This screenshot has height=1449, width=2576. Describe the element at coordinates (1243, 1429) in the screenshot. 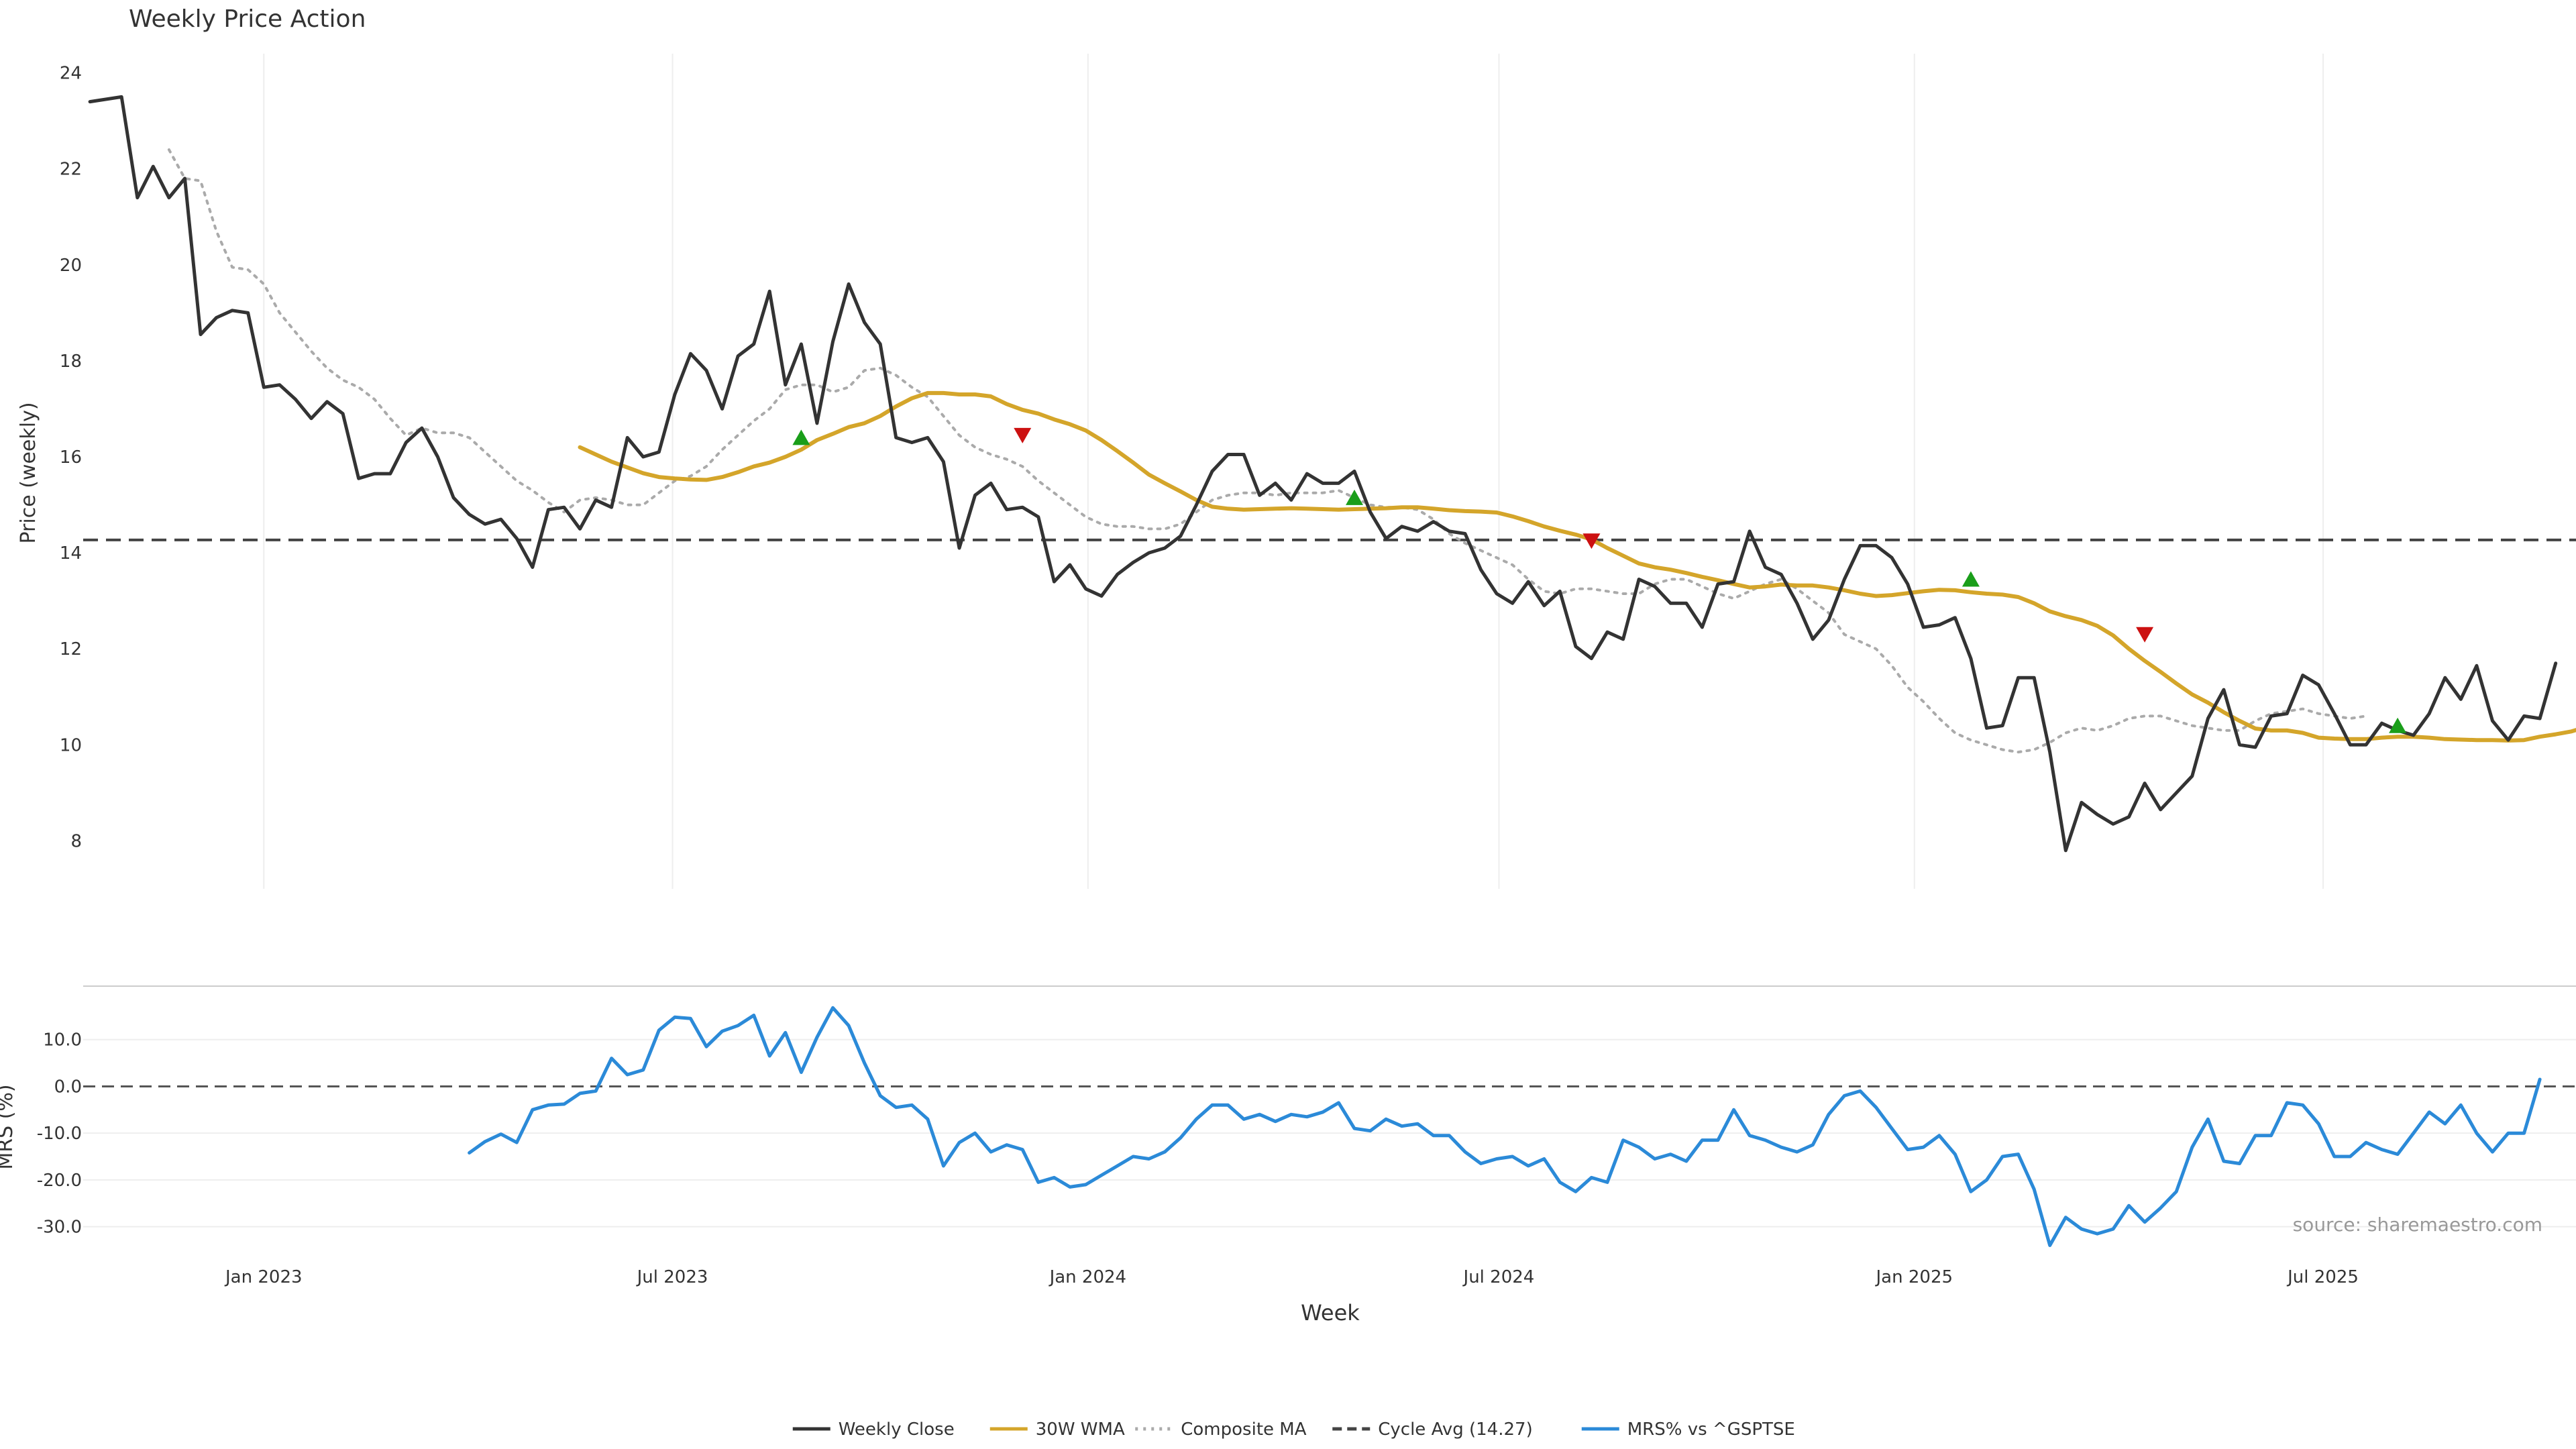

I see `legend-label: Composite MA` at that location.